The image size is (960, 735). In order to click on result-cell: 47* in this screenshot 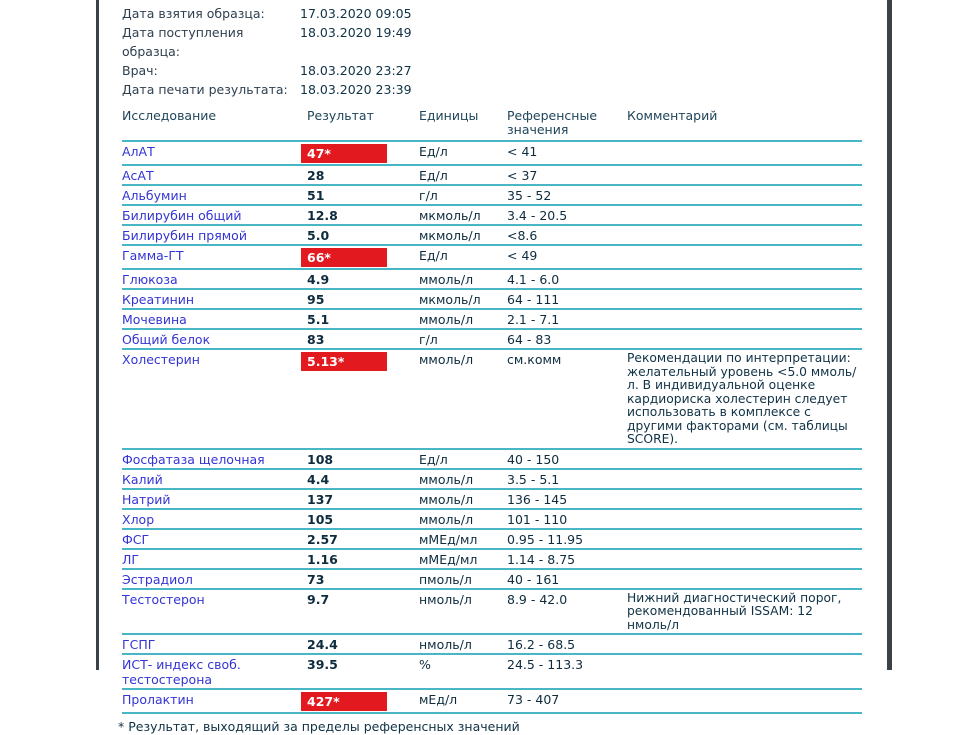, I will do `click(360, 153)`.